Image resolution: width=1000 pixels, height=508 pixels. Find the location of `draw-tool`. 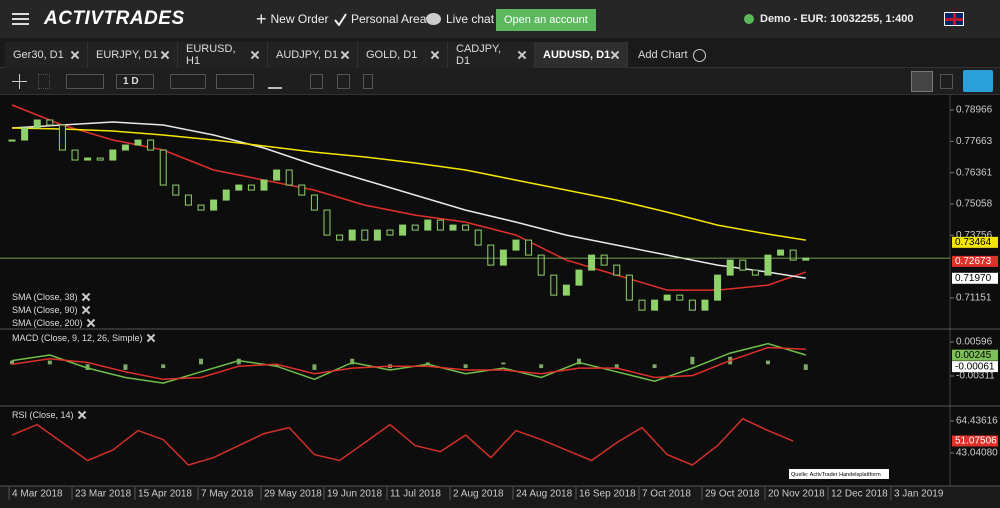

draw-tool is located at coordinates (235, 81).